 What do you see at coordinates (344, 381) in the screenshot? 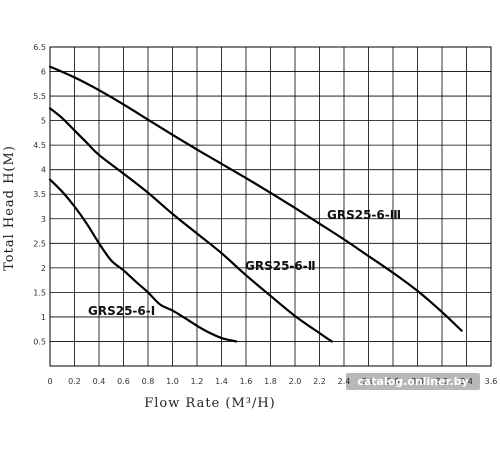
I see `x-tick-label: 2.4` at bounding box center [344, 381].